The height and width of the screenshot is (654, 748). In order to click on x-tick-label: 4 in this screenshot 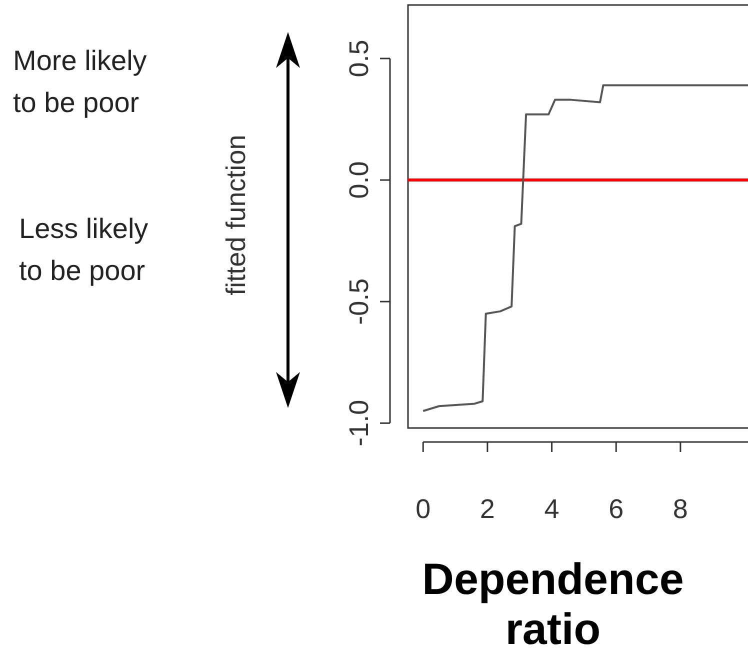, I will do `click(552, 509)`.